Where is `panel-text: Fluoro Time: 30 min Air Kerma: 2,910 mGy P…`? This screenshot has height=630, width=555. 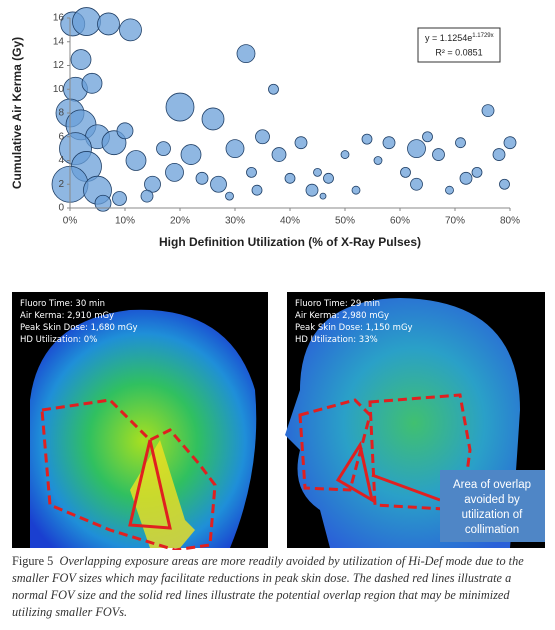
panel-text: Fluoro Time: 30 min Air Kerma: 2,910 mGy P… is located at coordinates (216, 322).